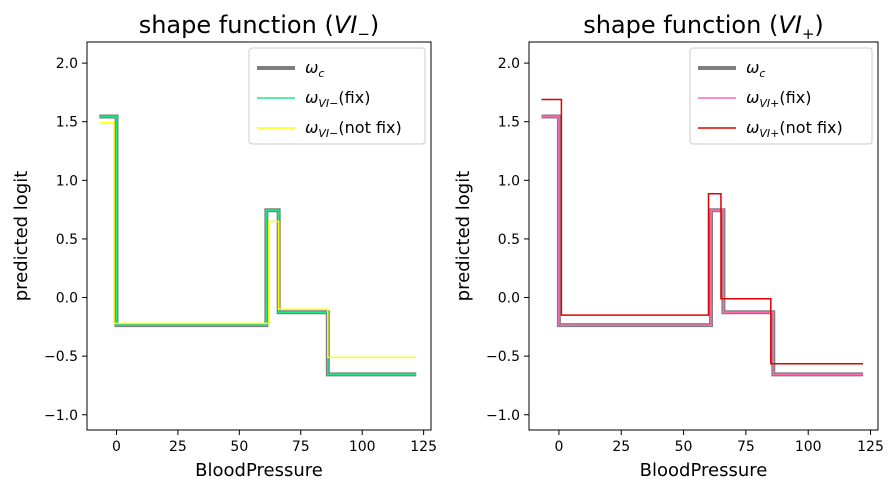 The image size is (889, 490). I want to click on title-subscript: −, so click(363, 34).